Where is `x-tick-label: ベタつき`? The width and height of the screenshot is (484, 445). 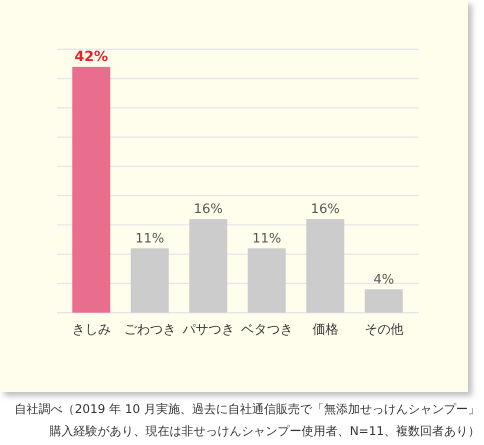
x-tick-label: ベタつき is located at coordinates (266, 330).